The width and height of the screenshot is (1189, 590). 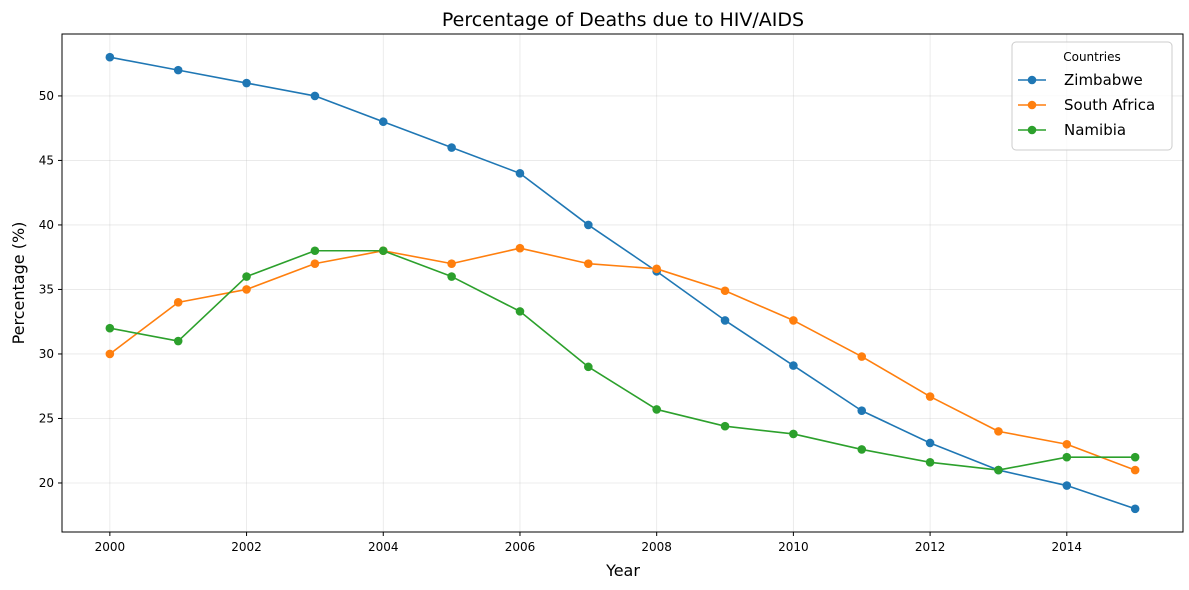 What do you see at coordinates (46, 418) in the screenshot?
I see `y-tick-label: 25` at bounding box center [46, 418].